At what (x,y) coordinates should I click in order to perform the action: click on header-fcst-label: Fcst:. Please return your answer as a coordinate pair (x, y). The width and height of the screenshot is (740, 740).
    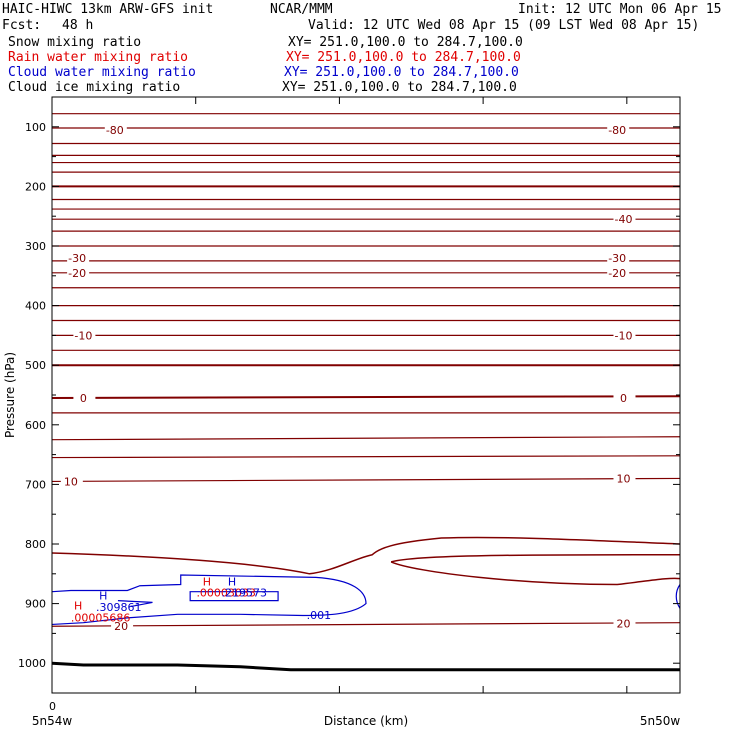
    Looking at the image, I should click on (22, 25).